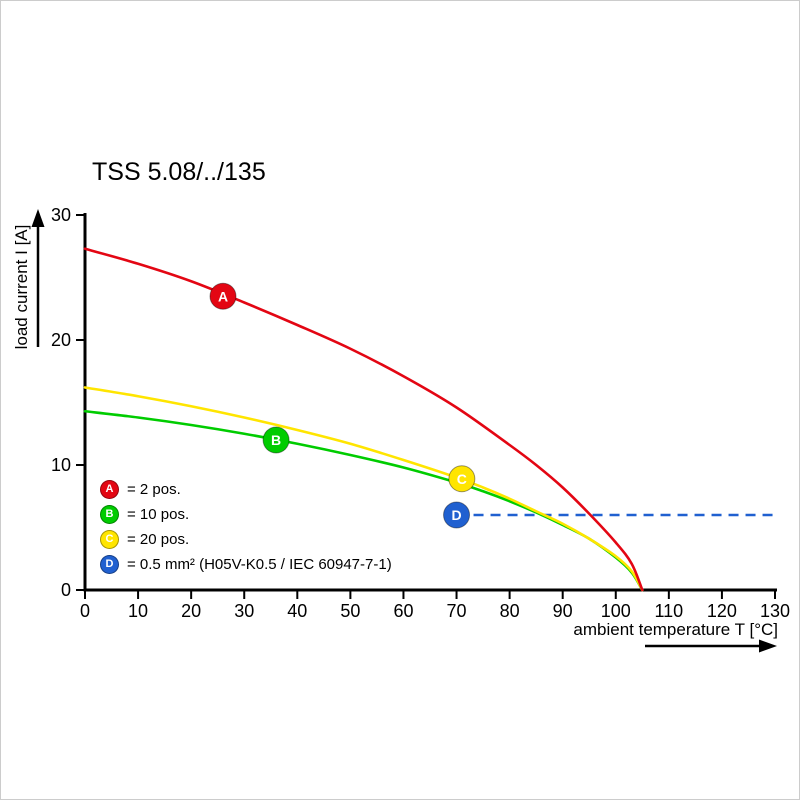  What do you see at coordinates (154, 489) in the screenshot?
I see `legend-label-a: = 2 pos.` at bounding box center [154, 489].